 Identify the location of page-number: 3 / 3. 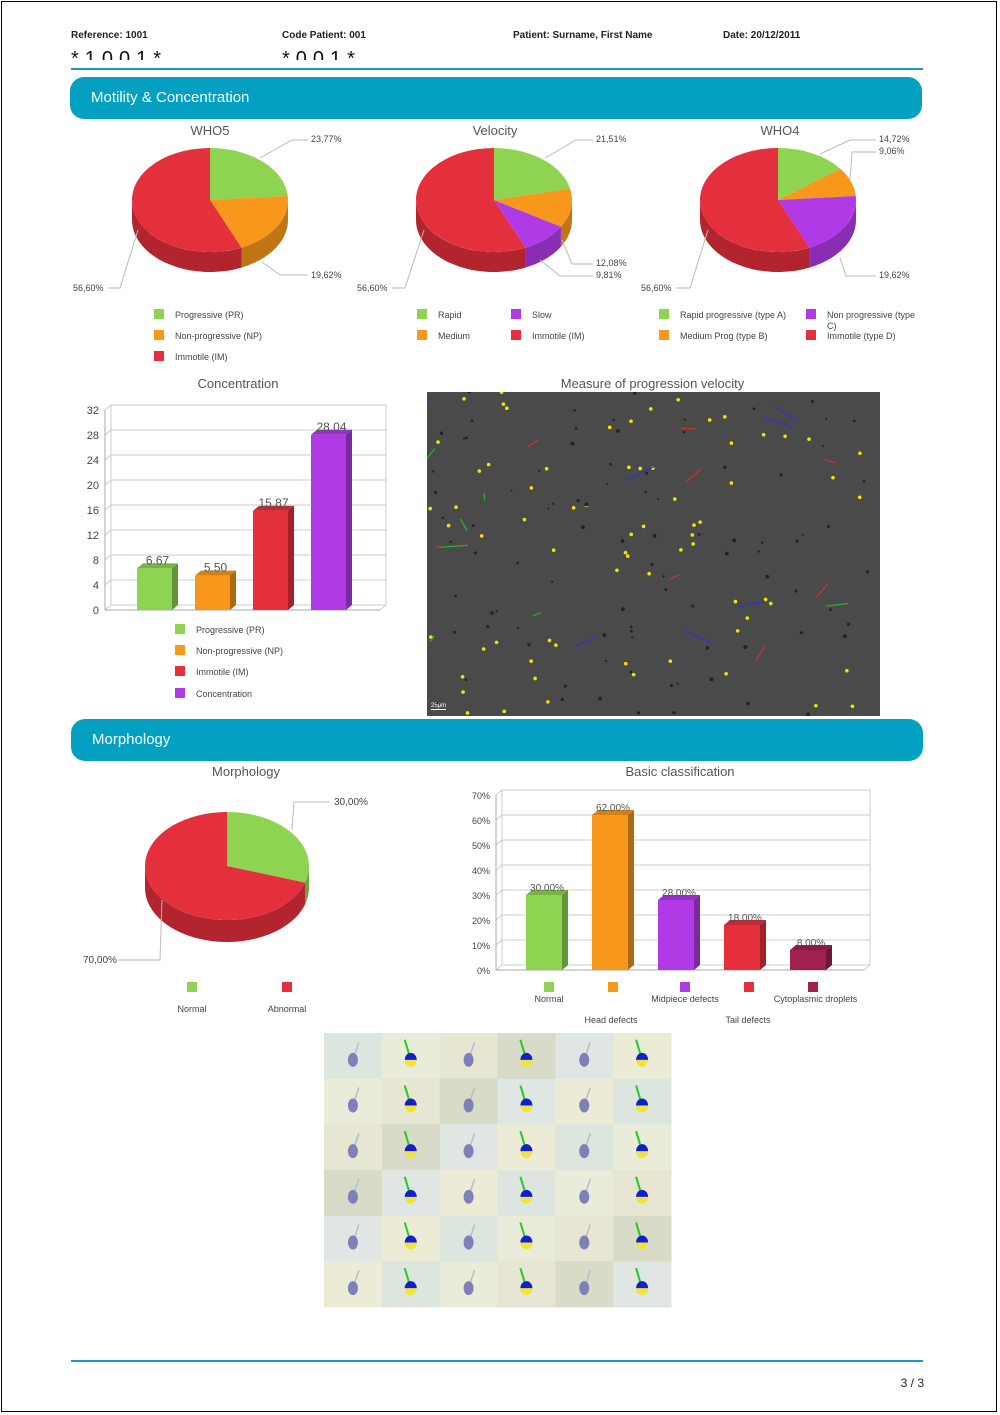
(912, 1383).